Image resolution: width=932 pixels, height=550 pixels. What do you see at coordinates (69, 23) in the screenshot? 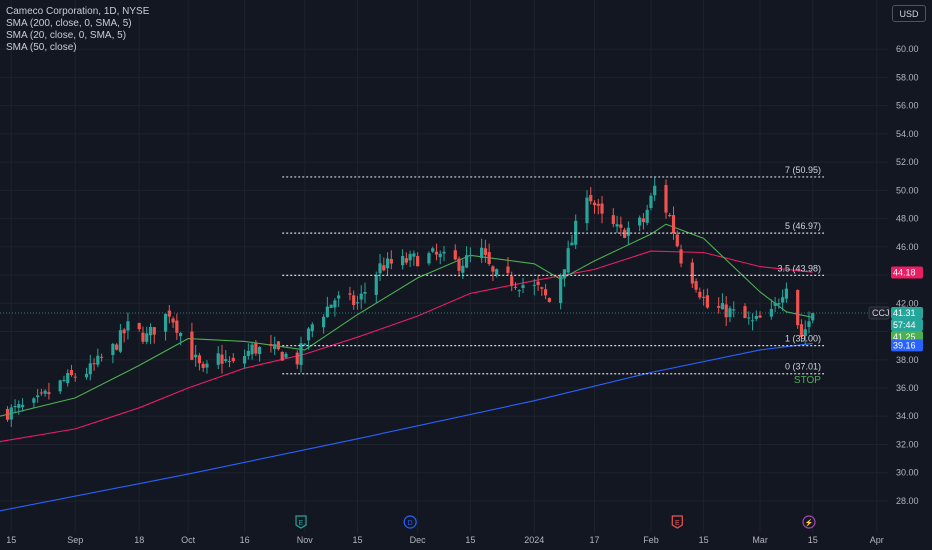
I see `sma200-legend: SMA (200, close, 0, SMA, 5)` at bounding box center [69, 23].